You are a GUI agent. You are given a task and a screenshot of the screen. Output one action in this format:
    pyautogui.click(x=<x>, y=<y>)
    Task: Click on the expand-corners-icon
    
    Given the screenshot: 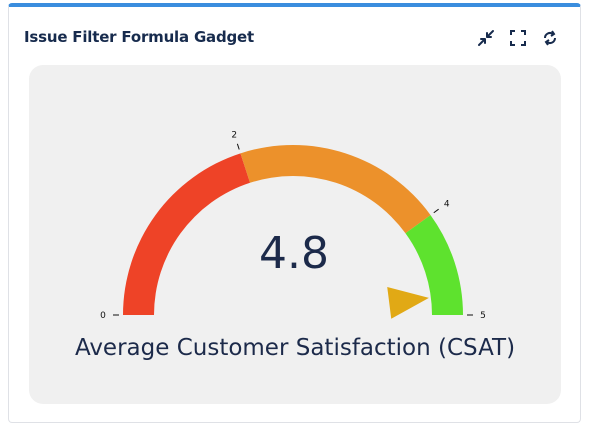 What is the action you would take?
    pyautogui.click(x=518, y=38)
    